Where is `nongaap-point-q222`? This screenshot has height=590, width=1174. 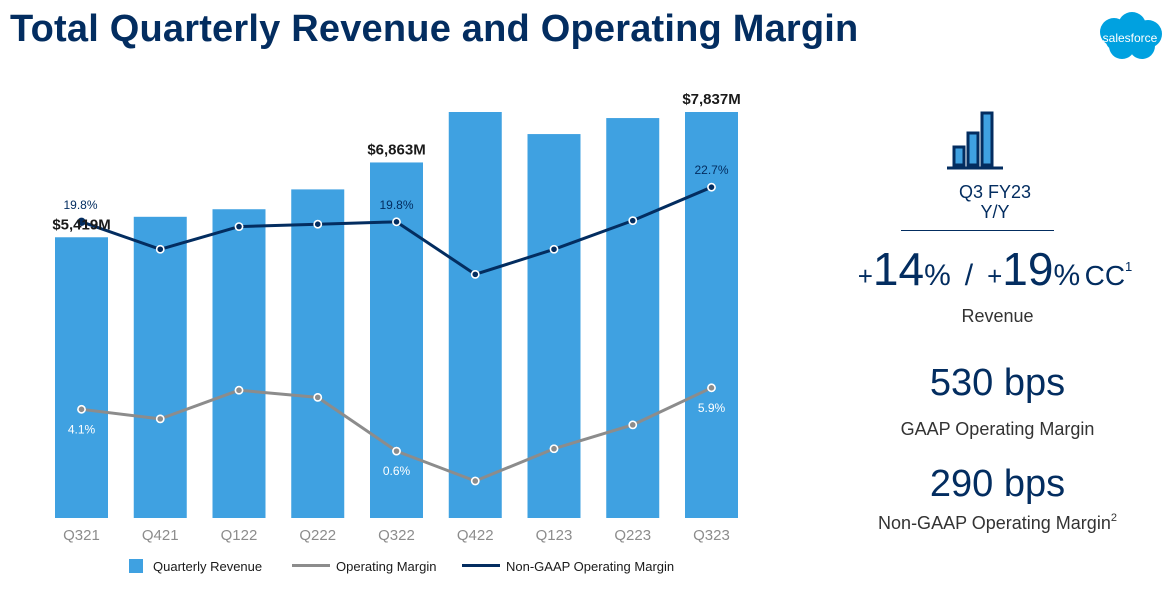 nongaap-point-q222 is located at coordinates (318, 224).